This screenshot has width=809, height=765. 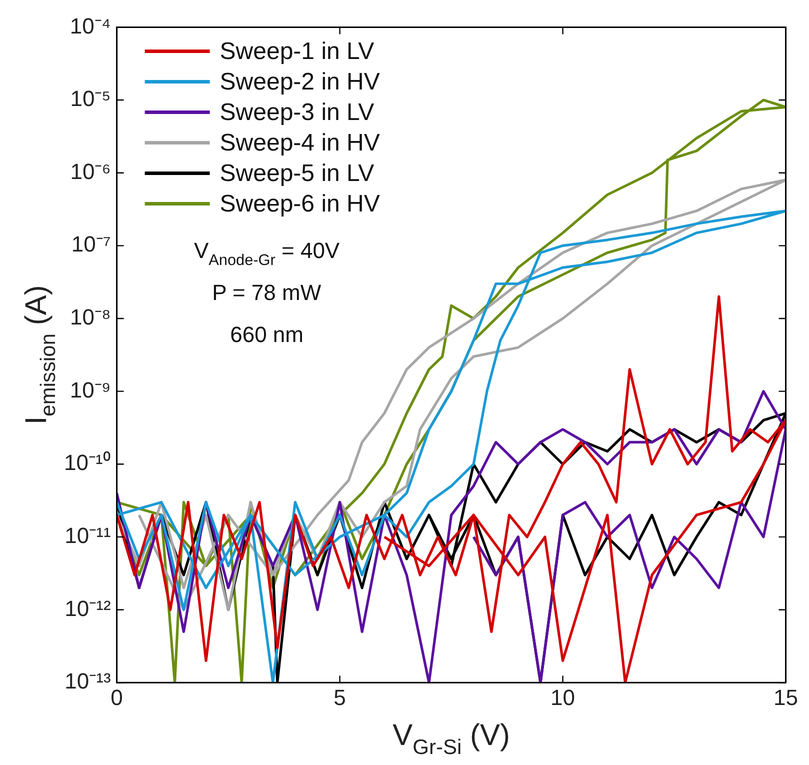 I want to click on legend-label: Sweep-4 in HV, so click(x=300, y=143).